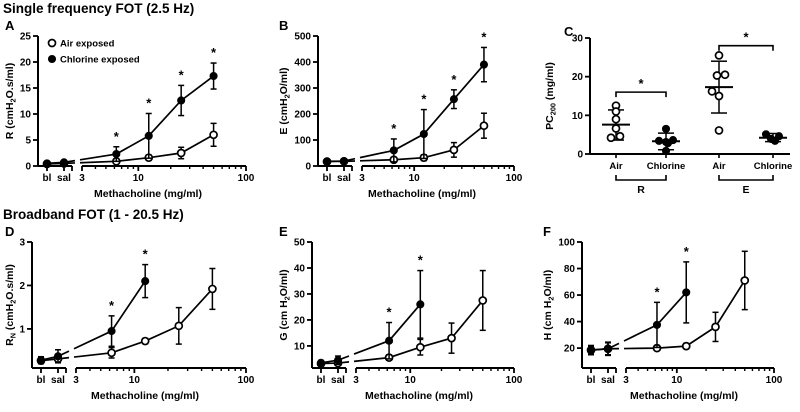 Image resolution: width=800 pixels, height=412 pixels. I want to click on svg-text: 300, so click(302, 89).